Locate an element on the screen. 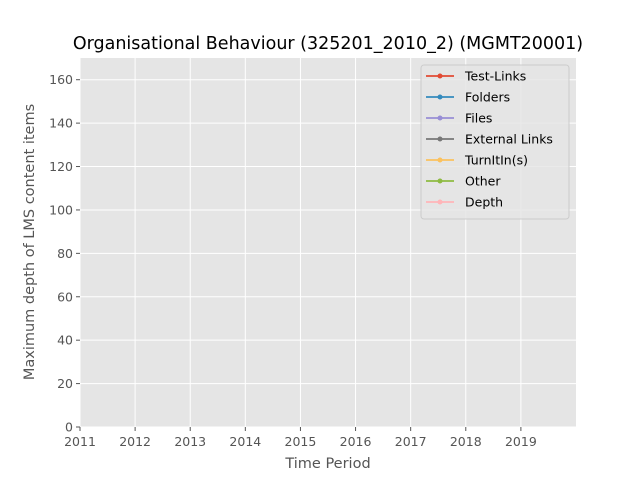 The height and width of the screenshot is (480, 640). y-axis-label: Maximum depth of LMS content items is located at coordinates (30, 242).